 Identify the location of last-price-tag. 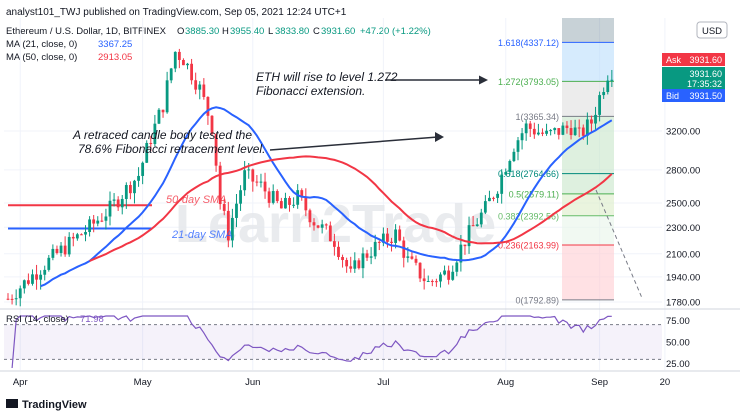
(693, 78).